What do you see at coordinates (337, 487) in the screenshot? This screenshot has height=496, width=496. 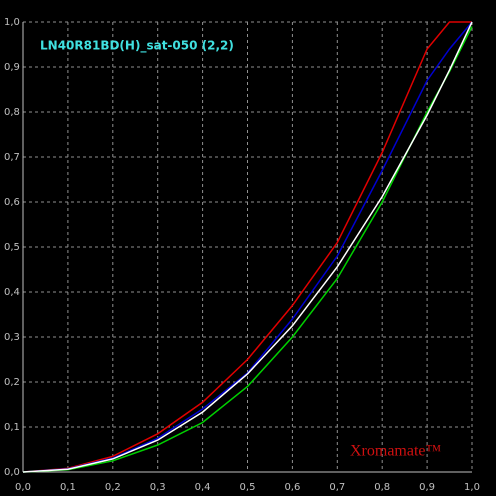 I see `x-tick-label: 0,7` at bounding box center [337, 487].